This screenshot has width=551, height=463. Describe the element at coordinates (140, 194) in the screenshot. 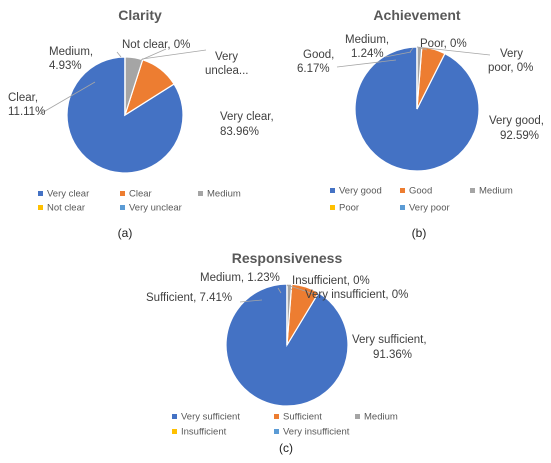

I see `legend-label: Clear` at that location.